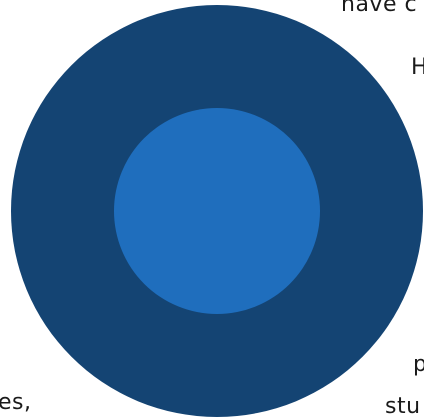 This screenshot has height=419, width=424. I want to click on text-fragment: have c, so click(379, 8).